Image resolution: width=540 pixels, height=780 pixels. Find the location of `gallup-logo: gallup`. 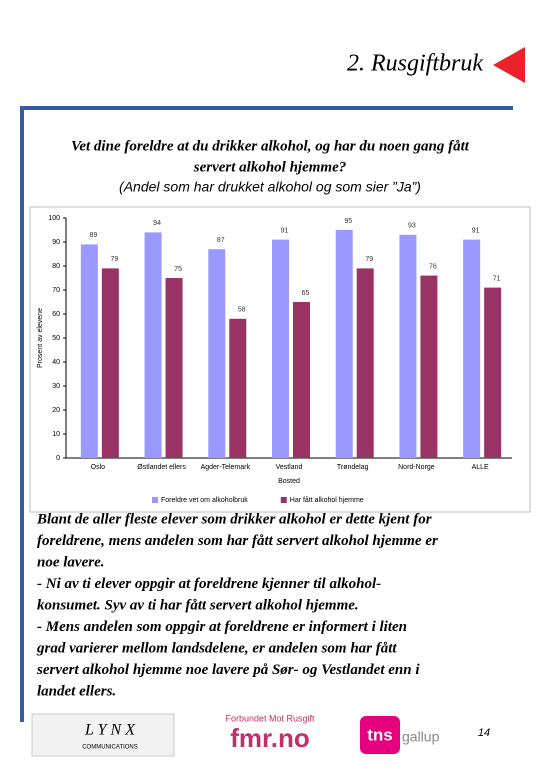

gallup-logo: gallup is located at coordinates (421, 737).